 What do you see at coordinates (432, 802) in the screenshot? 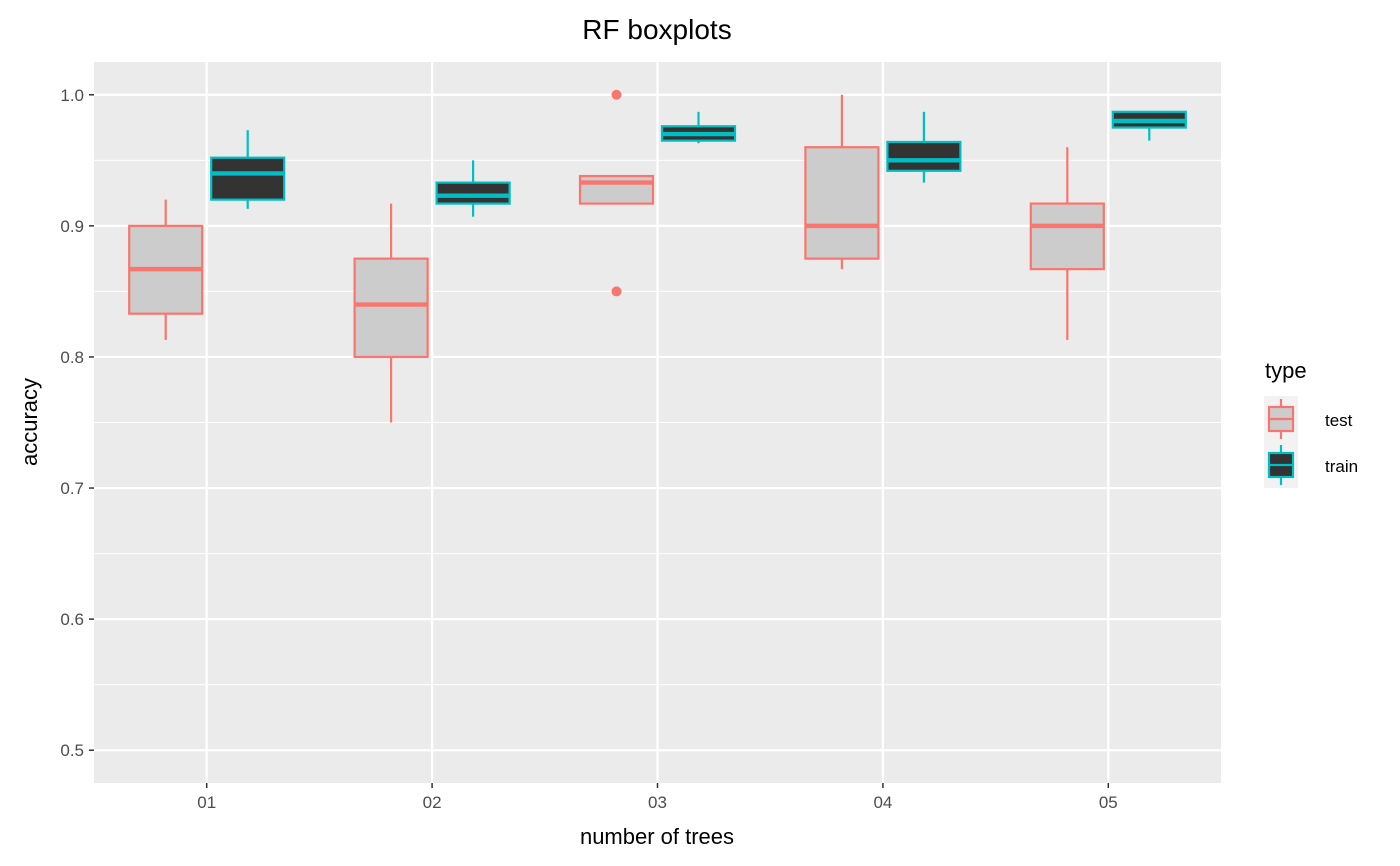
I see `x-tick-label: 02` at bounding box center [432, 802].